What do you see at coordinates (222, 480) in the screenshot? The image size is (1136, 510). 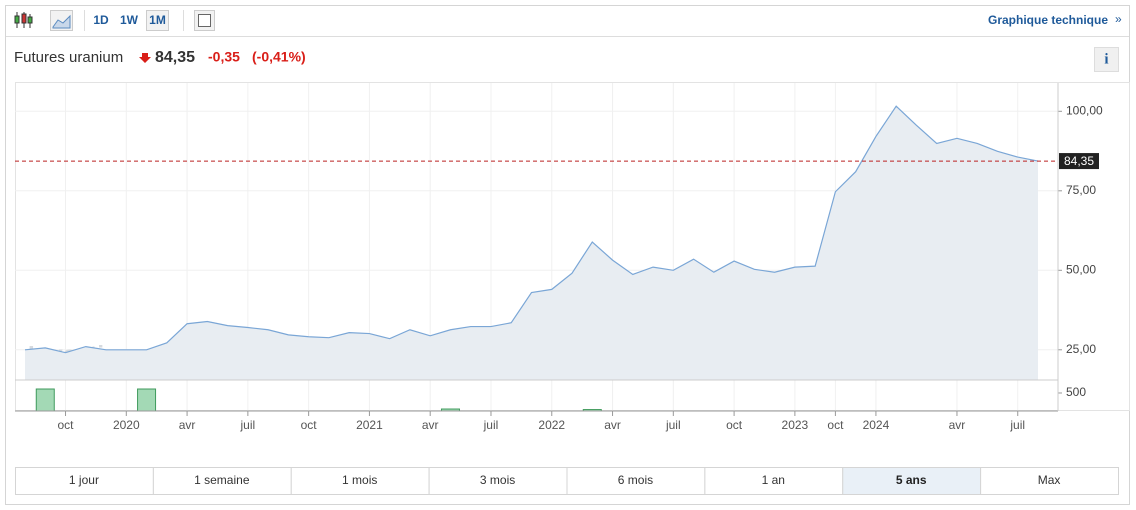 I see `range-label: 1 semaine` at bounding box center [222, 480].